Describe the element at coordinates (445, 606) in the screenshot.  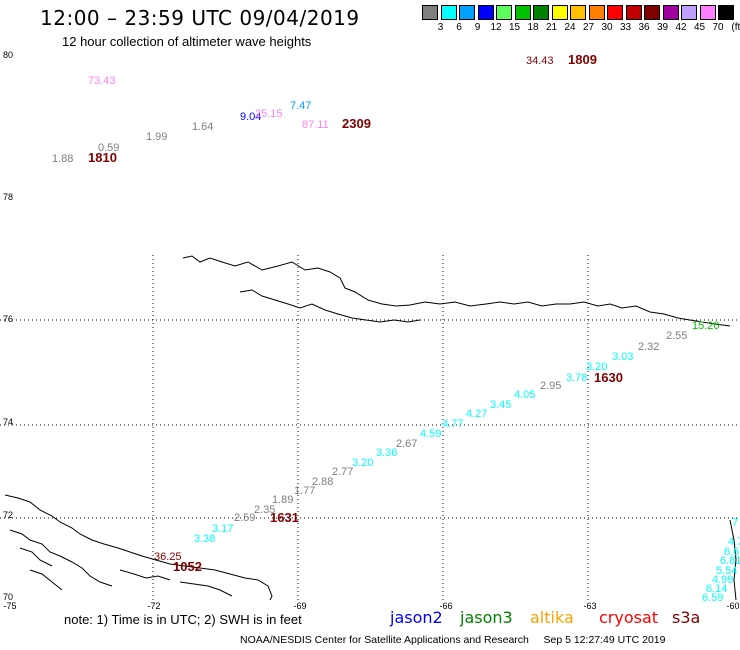
I see `longitude-label: -66` at that location.